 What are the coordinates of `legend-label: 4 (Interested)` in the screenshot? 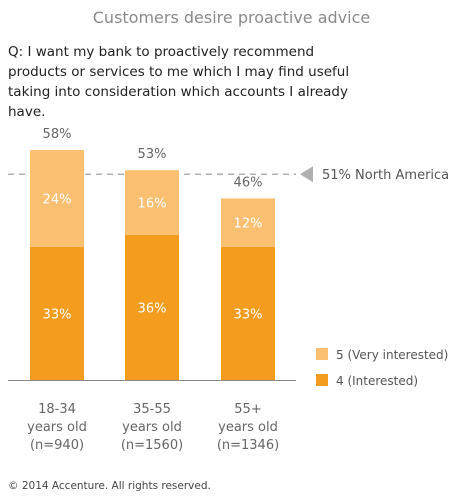 It's located at (377, 381).